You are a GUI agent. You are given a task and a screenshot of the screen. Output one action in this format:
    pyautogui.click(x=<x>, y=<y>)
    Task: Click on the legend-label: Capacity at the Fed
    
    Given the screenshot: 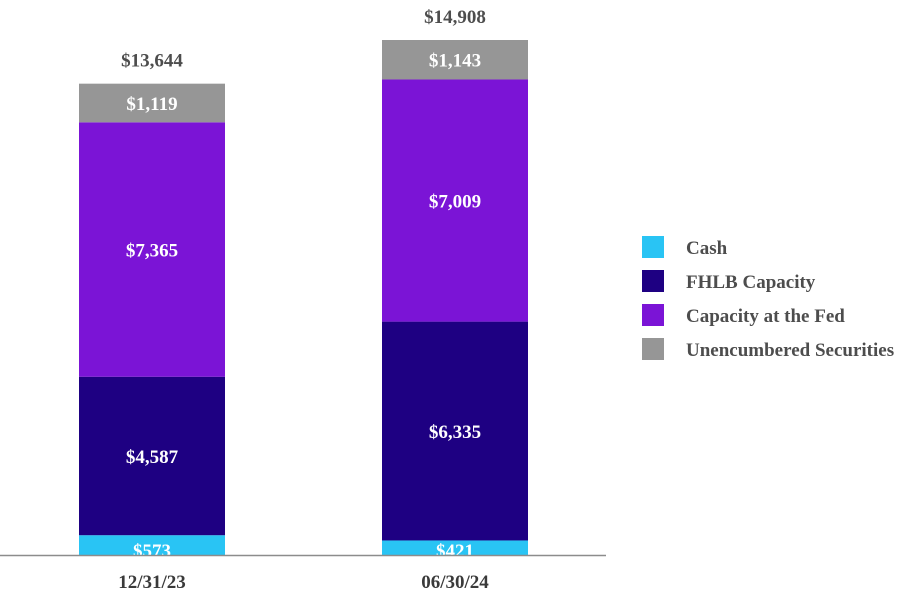 What is the action you would take?
    pyautogui.click(x=765, y=316)
    